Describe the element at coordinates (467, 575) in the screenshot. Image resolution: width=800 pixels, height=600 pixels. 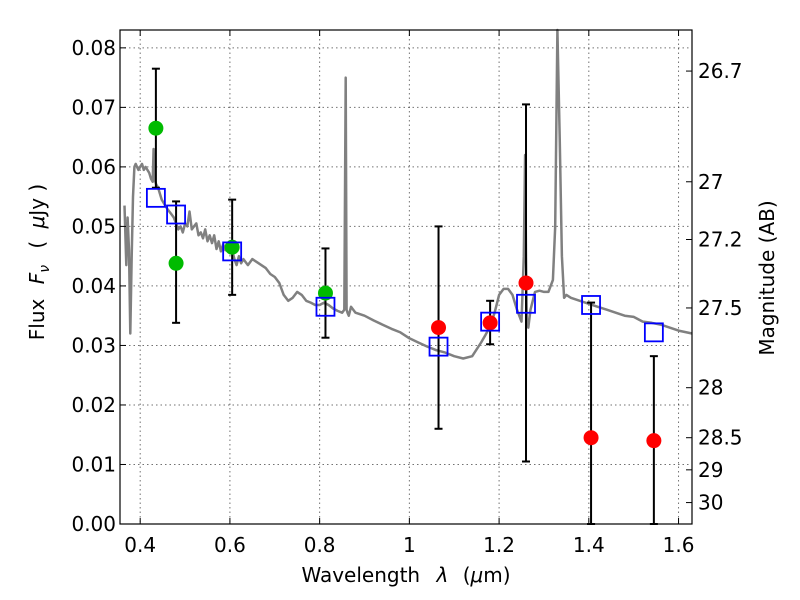
I see `x-axis-label-open: (` at that location.